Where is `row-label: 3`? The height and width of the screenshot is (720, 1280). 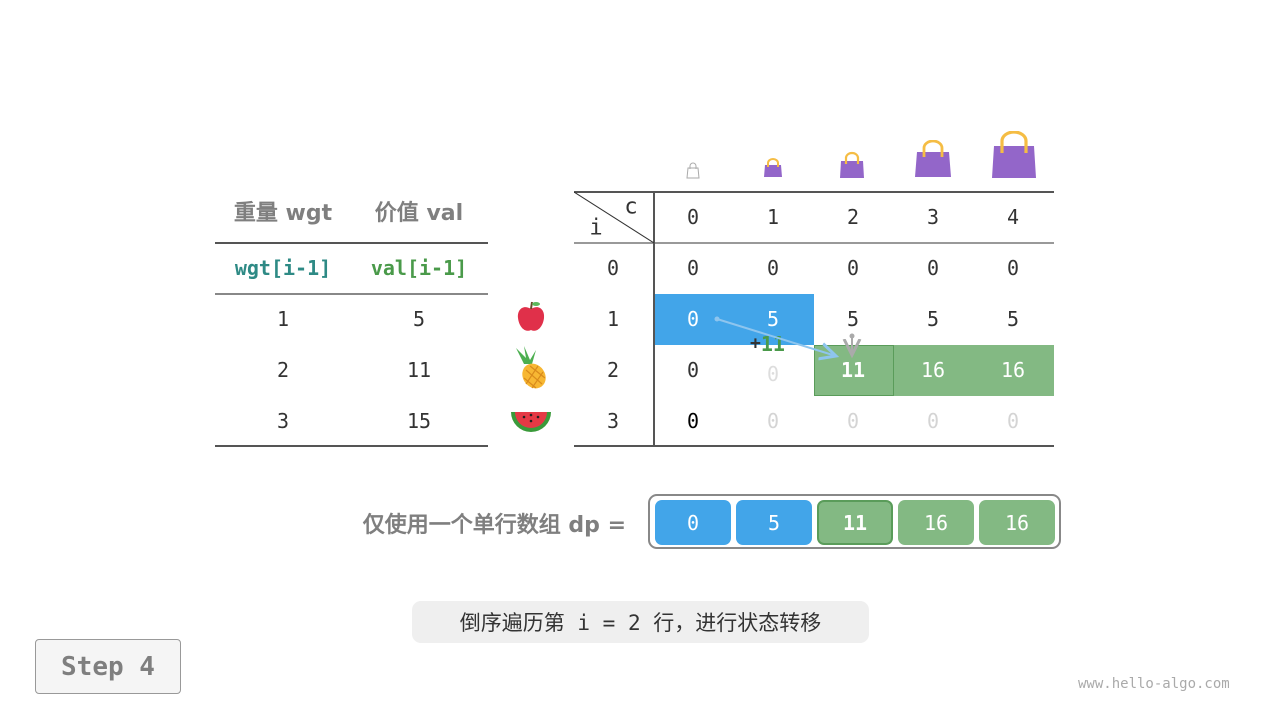
row-label: 3 is located at coordinates (613, 421).